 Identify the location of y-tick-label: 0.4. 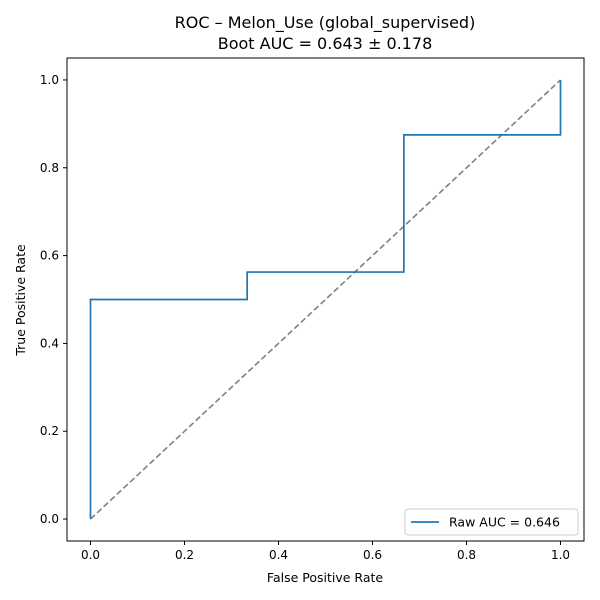
(49, 343).